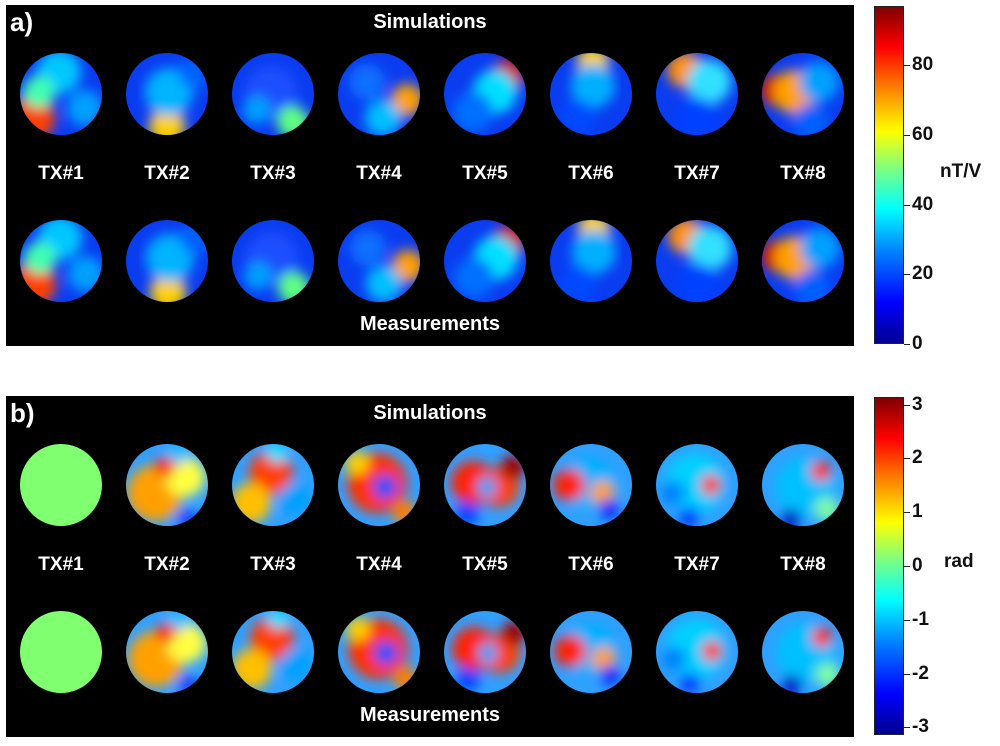 This screenshot has height=746, width=1000. Describe the element at coordinates (889, 175) in the screenshot. I see `magnitude-colorbar` at that location.